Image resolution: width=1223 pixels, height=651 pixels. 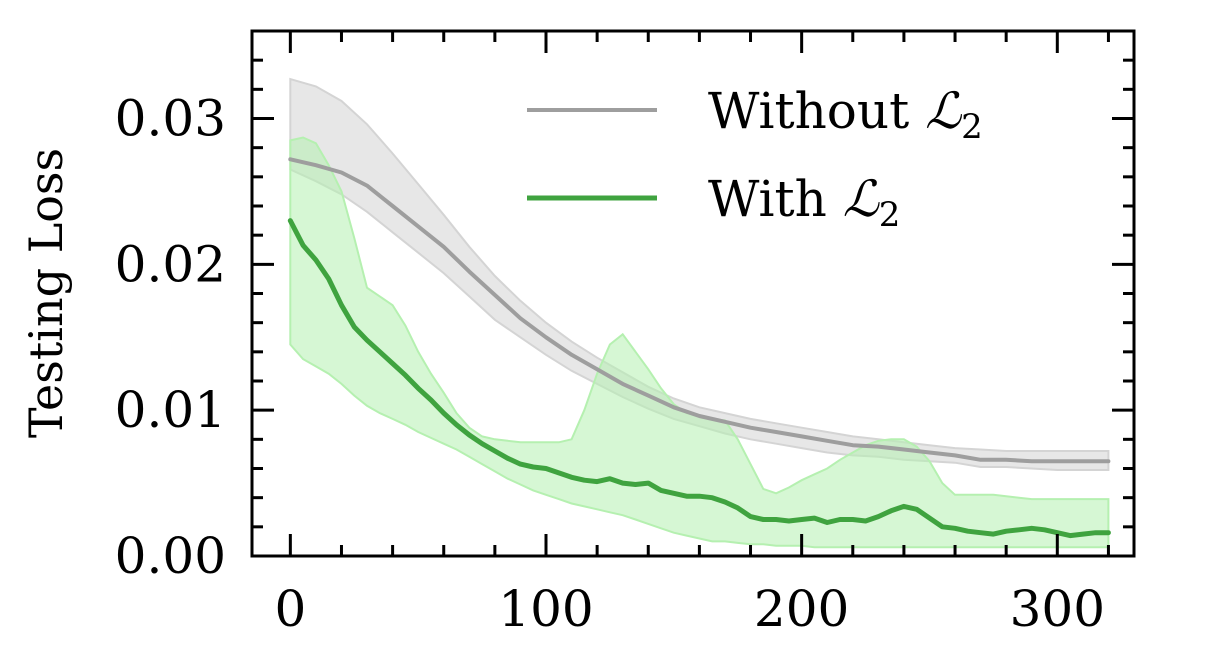 What do you see at coordinates (170, 119) in the screenshot?
I see `y-tick-label: 0.03` at bounding box center [170, 119].